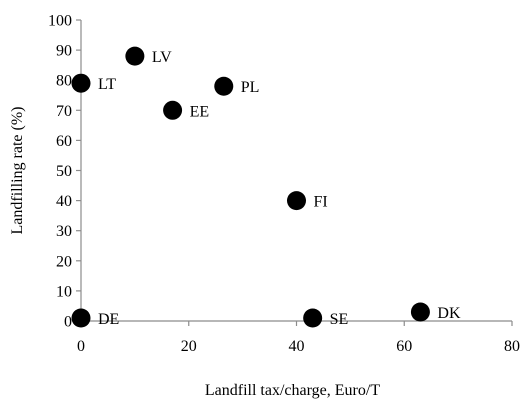 This screenshot has width=523, height=402. Describe the element at coordinates (321, 202) in the screenshot. I see `data-label-fi: FI` at that location.